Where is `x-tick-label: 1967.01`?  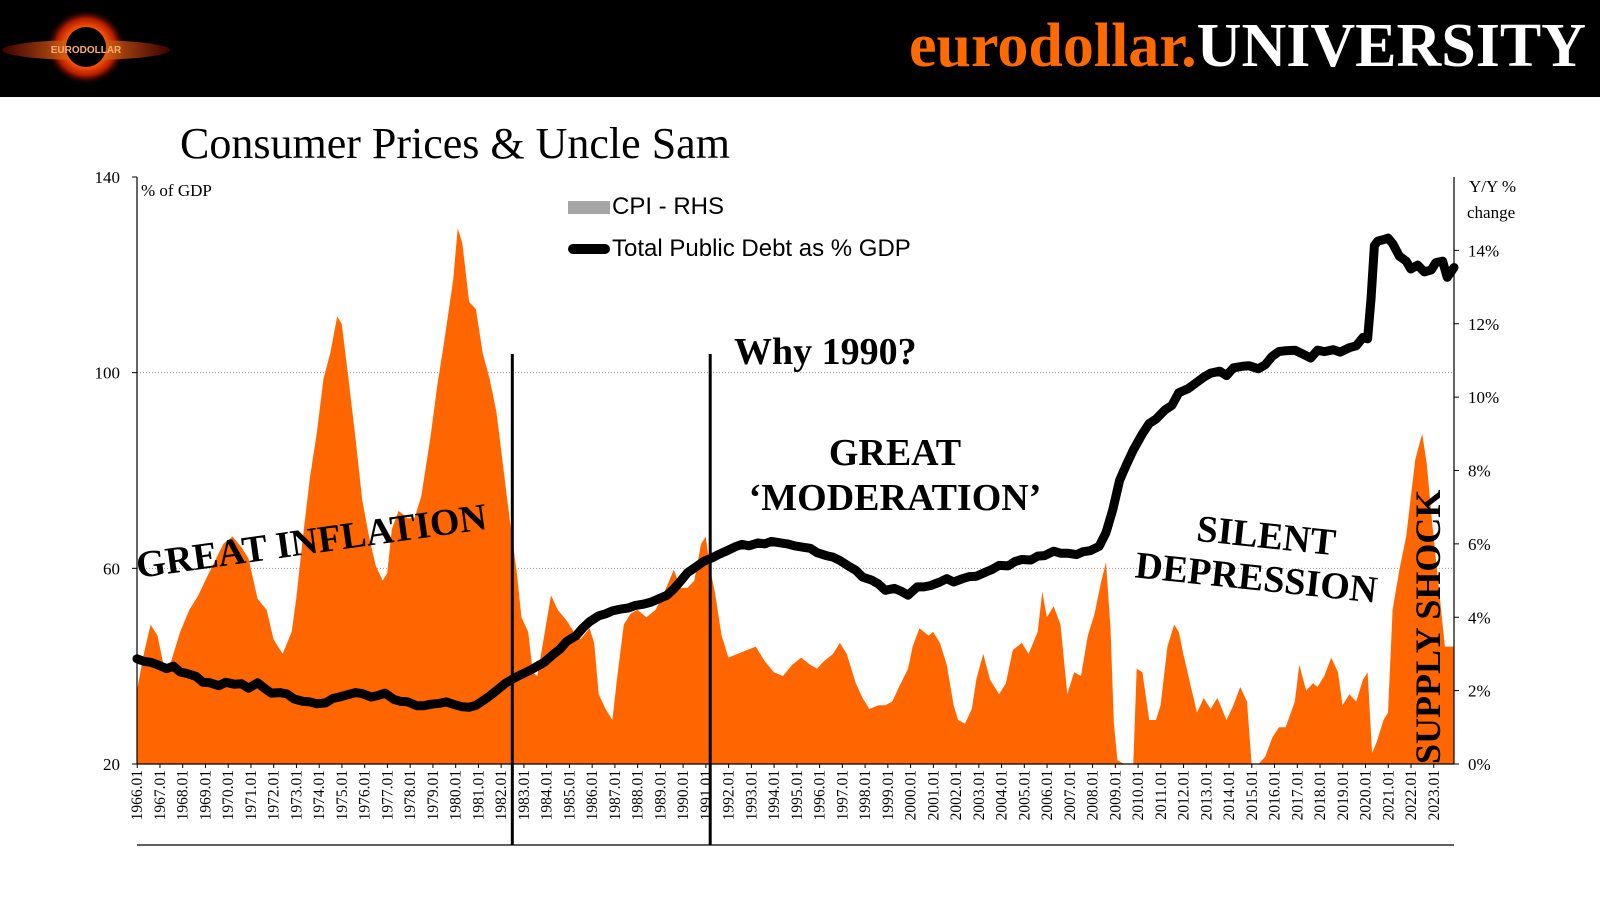 x-tick-label: 1967.01 is located at coordinates (160, 795).